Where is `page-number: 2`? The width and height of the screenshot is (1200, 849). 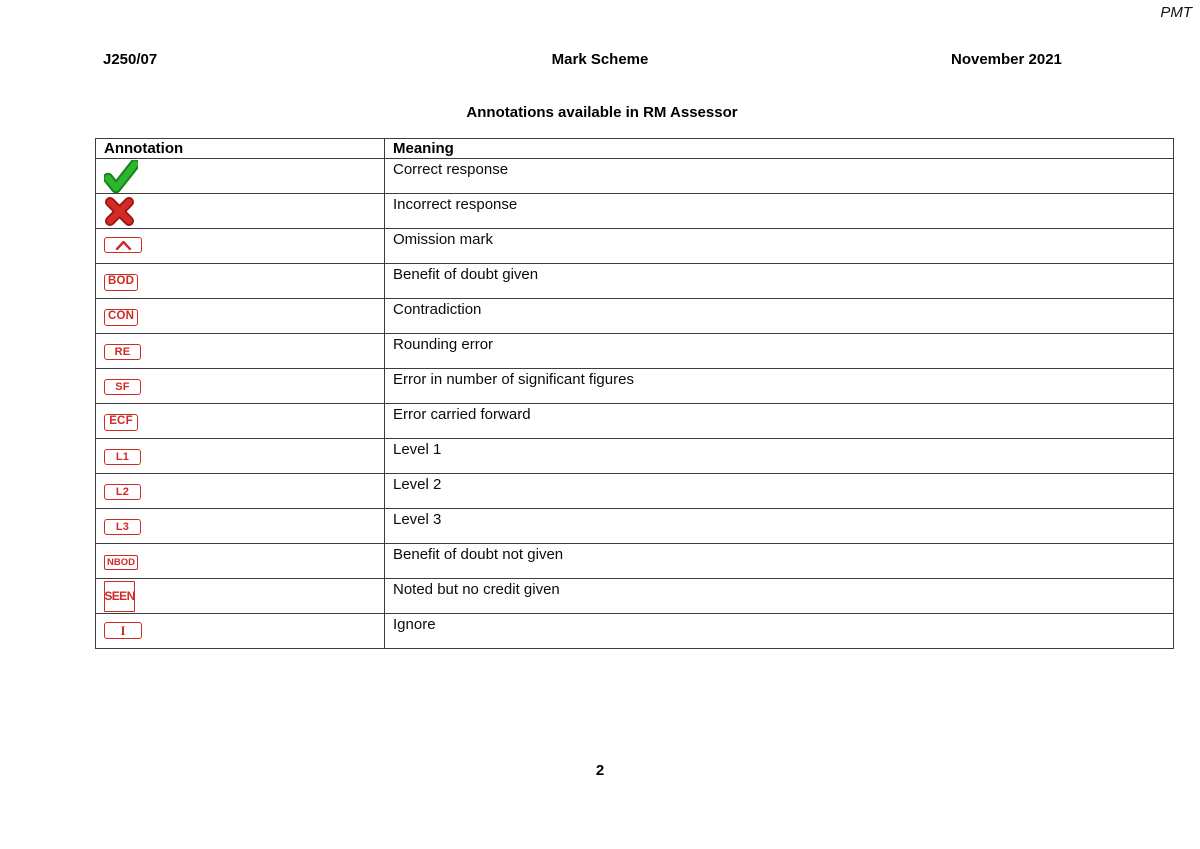 page-number: 2 is located at coordinates (600, 770).